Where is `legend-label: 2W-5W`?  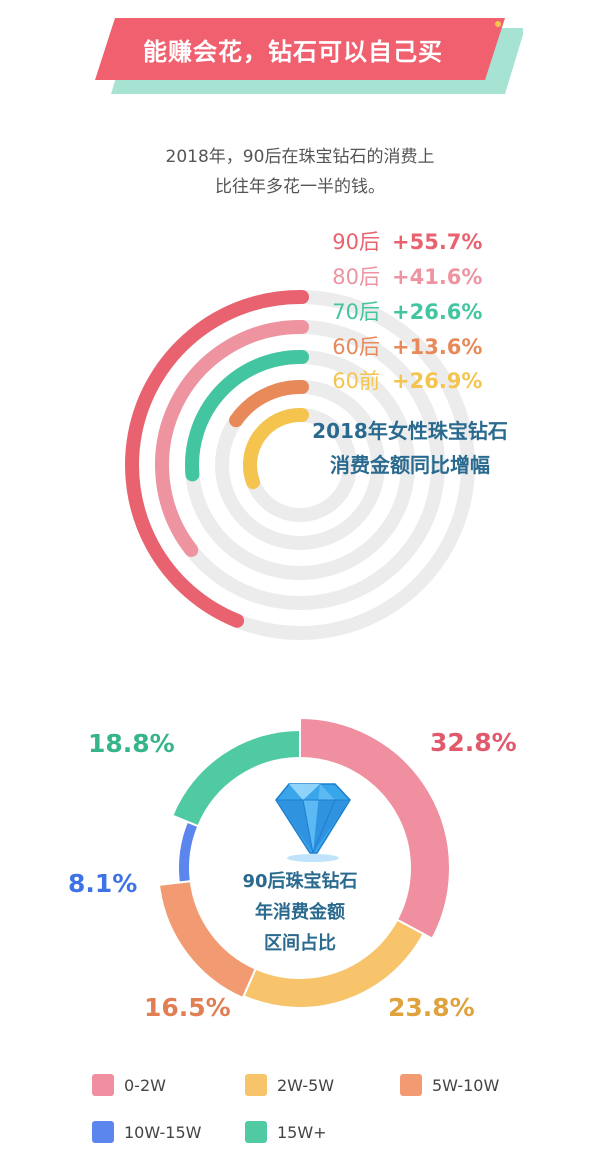
legend-label: 2W-5W is located at coordinates (306, 1085).